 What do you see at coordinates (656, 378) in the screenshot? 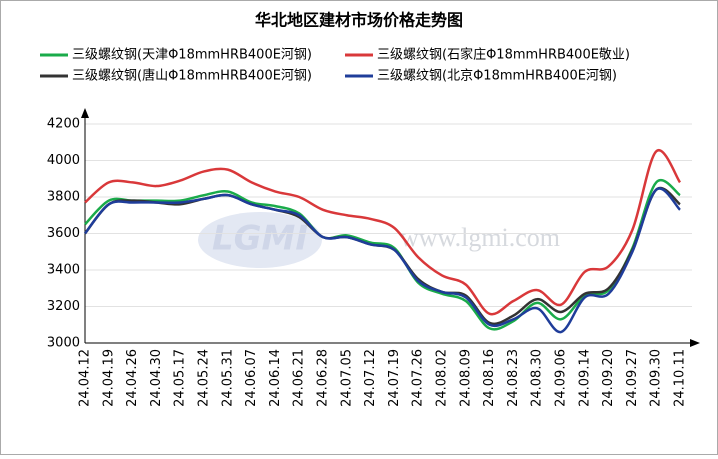
I see `x-tick-label: 24.09.30` at bounding box center [656, 378].